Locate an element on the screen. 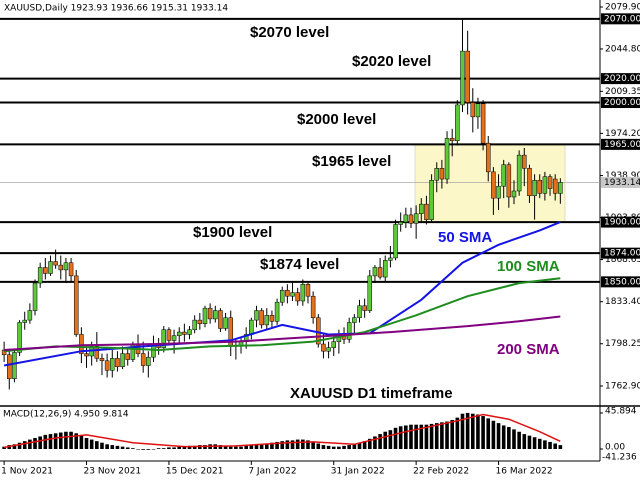 The image size is (640, 480). sma-label: 50 SMA is located at coordinates (465, 237).